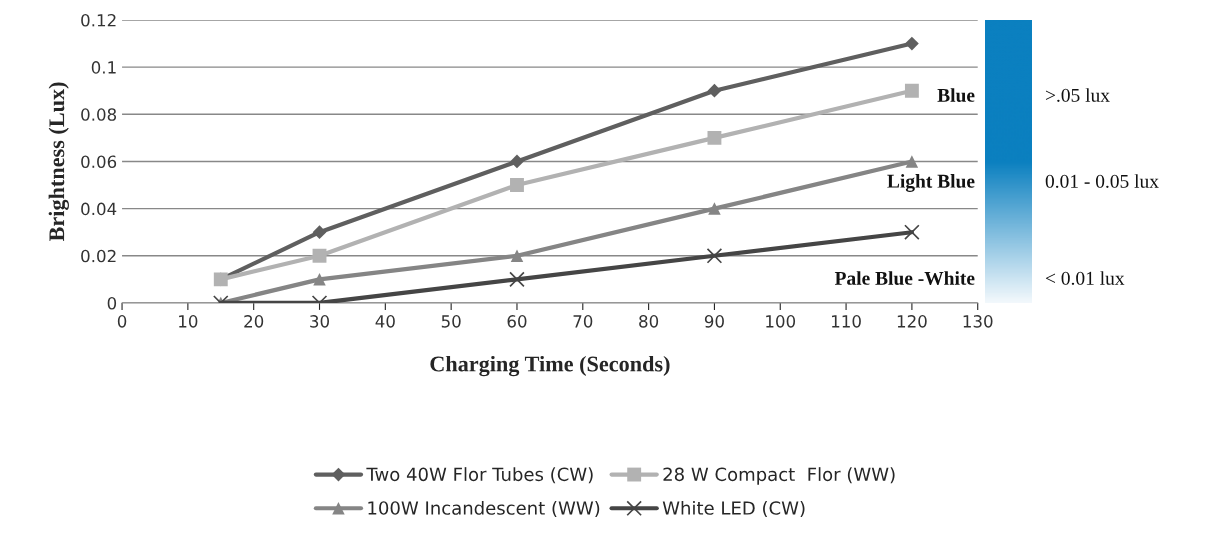 This screenshot has width=1212, height=540. Describe the element at coordinates (733, 508) in the screenshot. I see `legend-label: White LED (CW)` at that location.